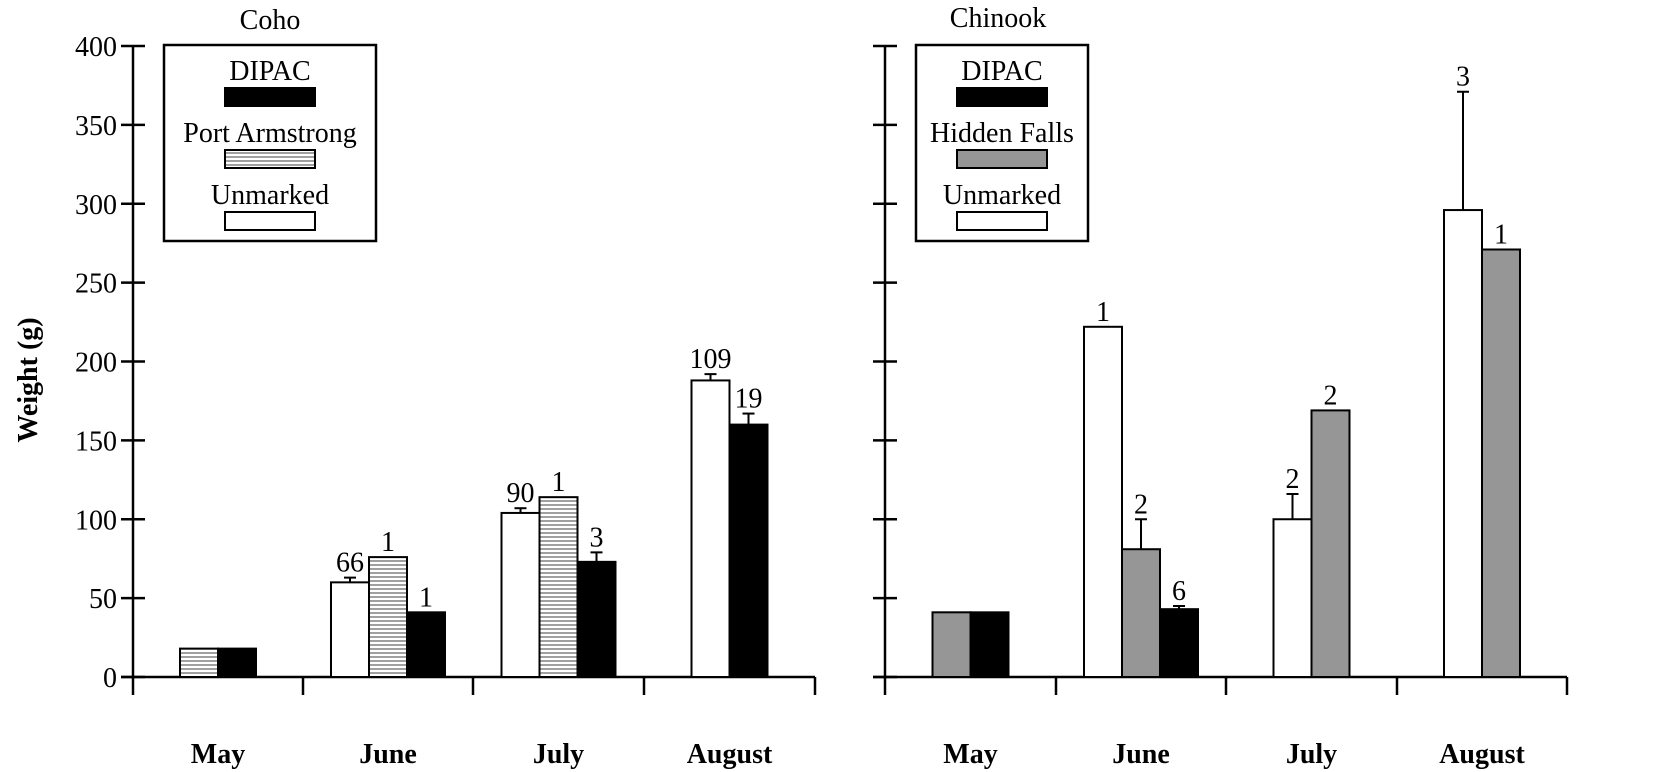 The image size is (1663, 772). I want to click on bar-may-port-armstrong, so click(199, 662).